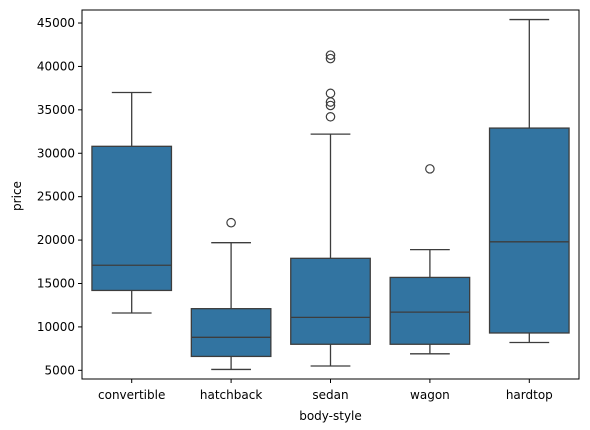  What do you see at coordinates (131, 395) in the screenshot?
I see `x-tick-label: convertible` at bounding box center [131, 395].